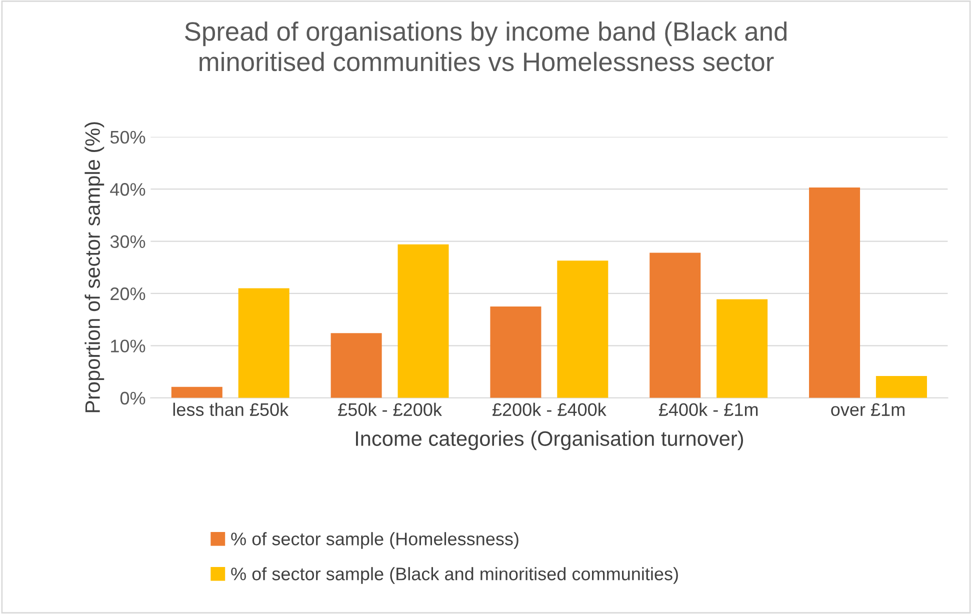 This screenshot has width=972, height=614. What do you see at coordinates (549, 409) in the screenshot?
I see `x-tick-label: £200k - £400k` at bounding box center [549, 409].